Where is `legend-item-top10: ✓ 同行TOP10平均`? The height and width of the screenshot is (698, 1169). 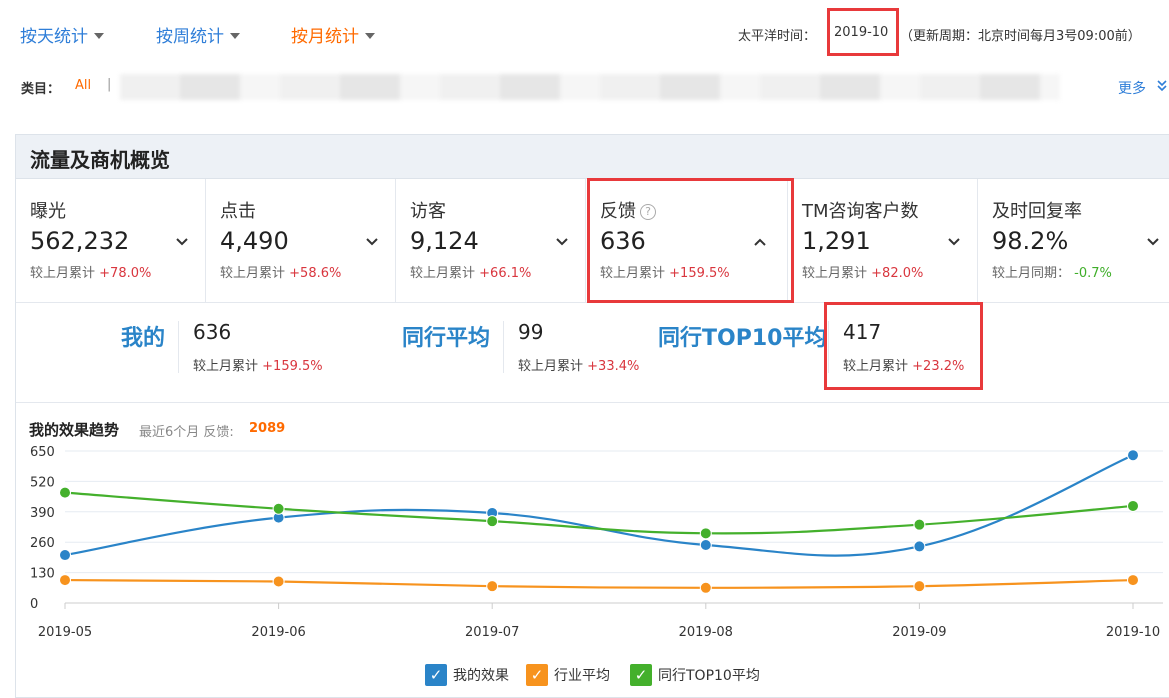
legend-item-top10: ✓ 同行TOP10平均 is located at coordinates (695, 675).